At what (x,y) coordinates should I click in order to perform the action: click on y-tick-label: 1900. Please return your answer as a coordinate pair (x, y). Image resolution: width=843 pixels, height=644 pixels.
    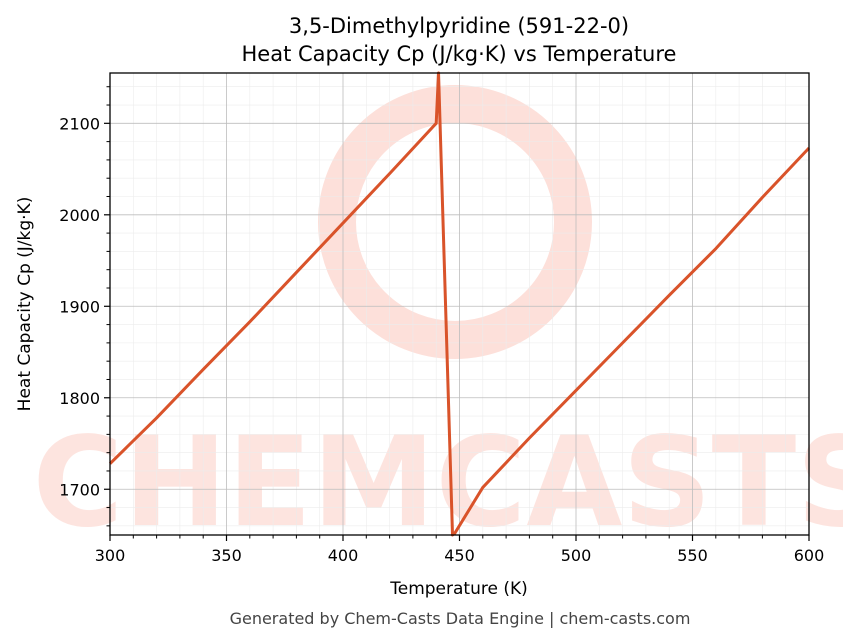
    Looking at the image, I should click on (79, 306).